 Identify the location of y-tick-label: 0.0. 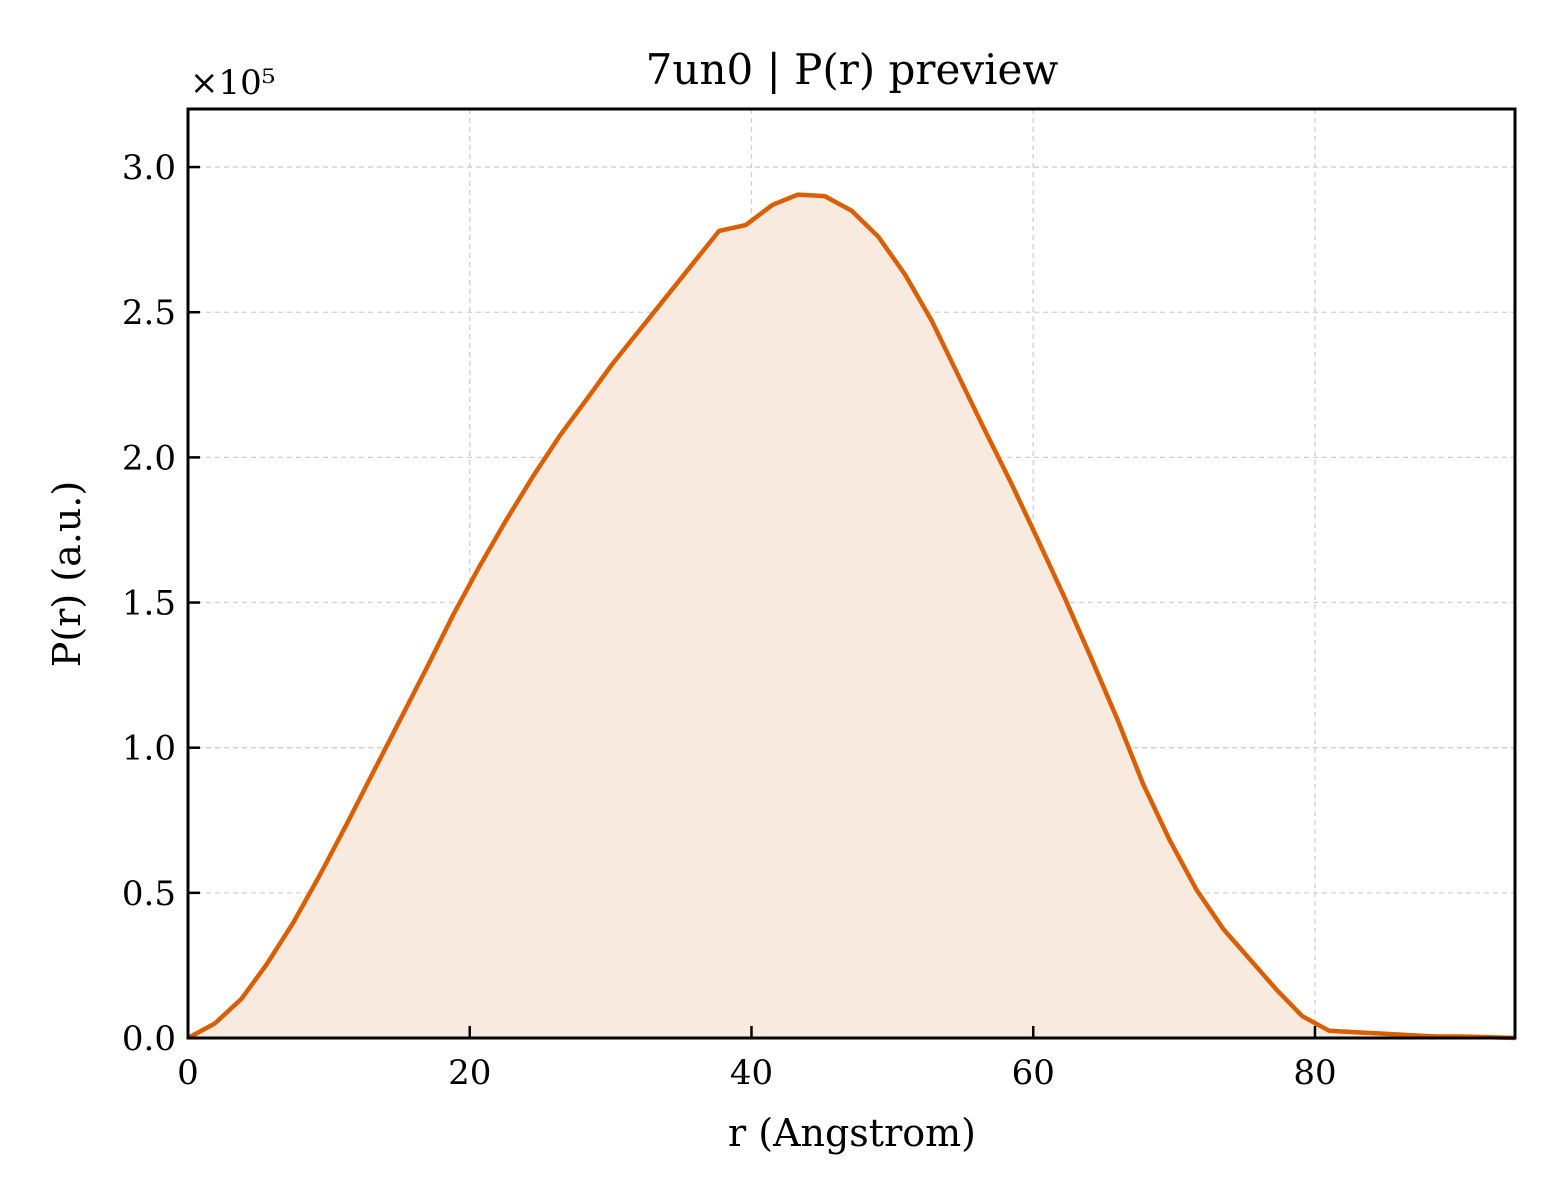
(149, 1039).